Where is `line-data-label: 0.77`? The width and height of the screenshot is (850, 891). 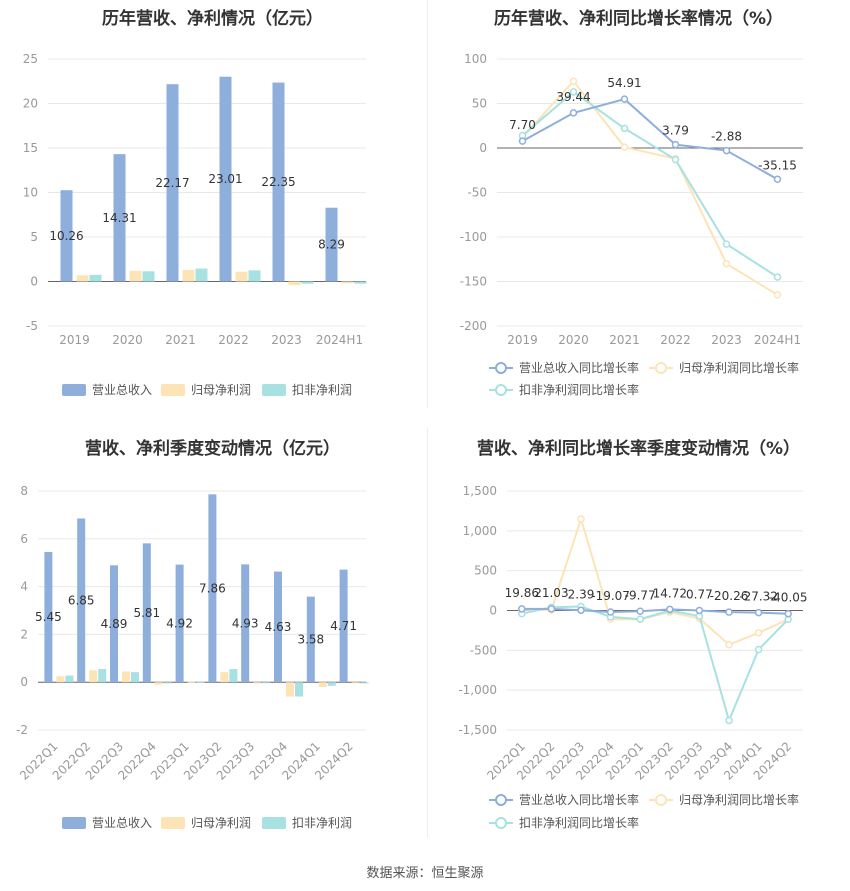
line-data-label: 0.77 is located at coordinates (699, 594).